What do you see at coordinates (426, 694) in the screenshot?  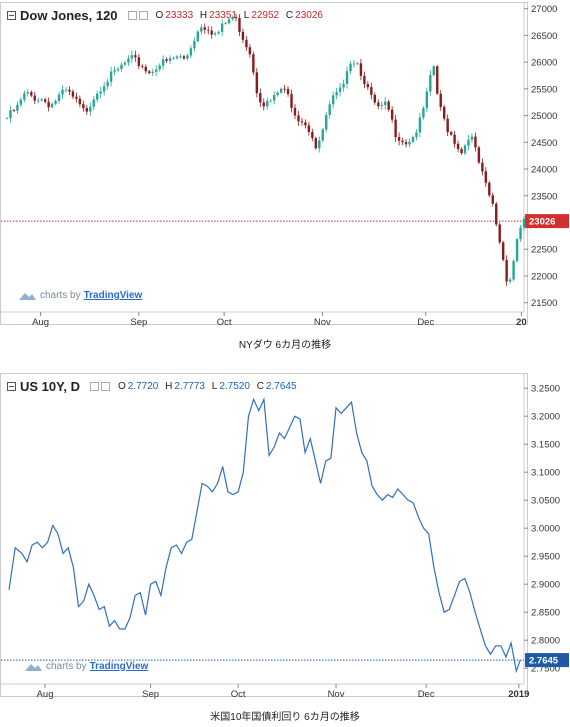 I see `x-tick-label: Dec` at bounding box center [426, 694].